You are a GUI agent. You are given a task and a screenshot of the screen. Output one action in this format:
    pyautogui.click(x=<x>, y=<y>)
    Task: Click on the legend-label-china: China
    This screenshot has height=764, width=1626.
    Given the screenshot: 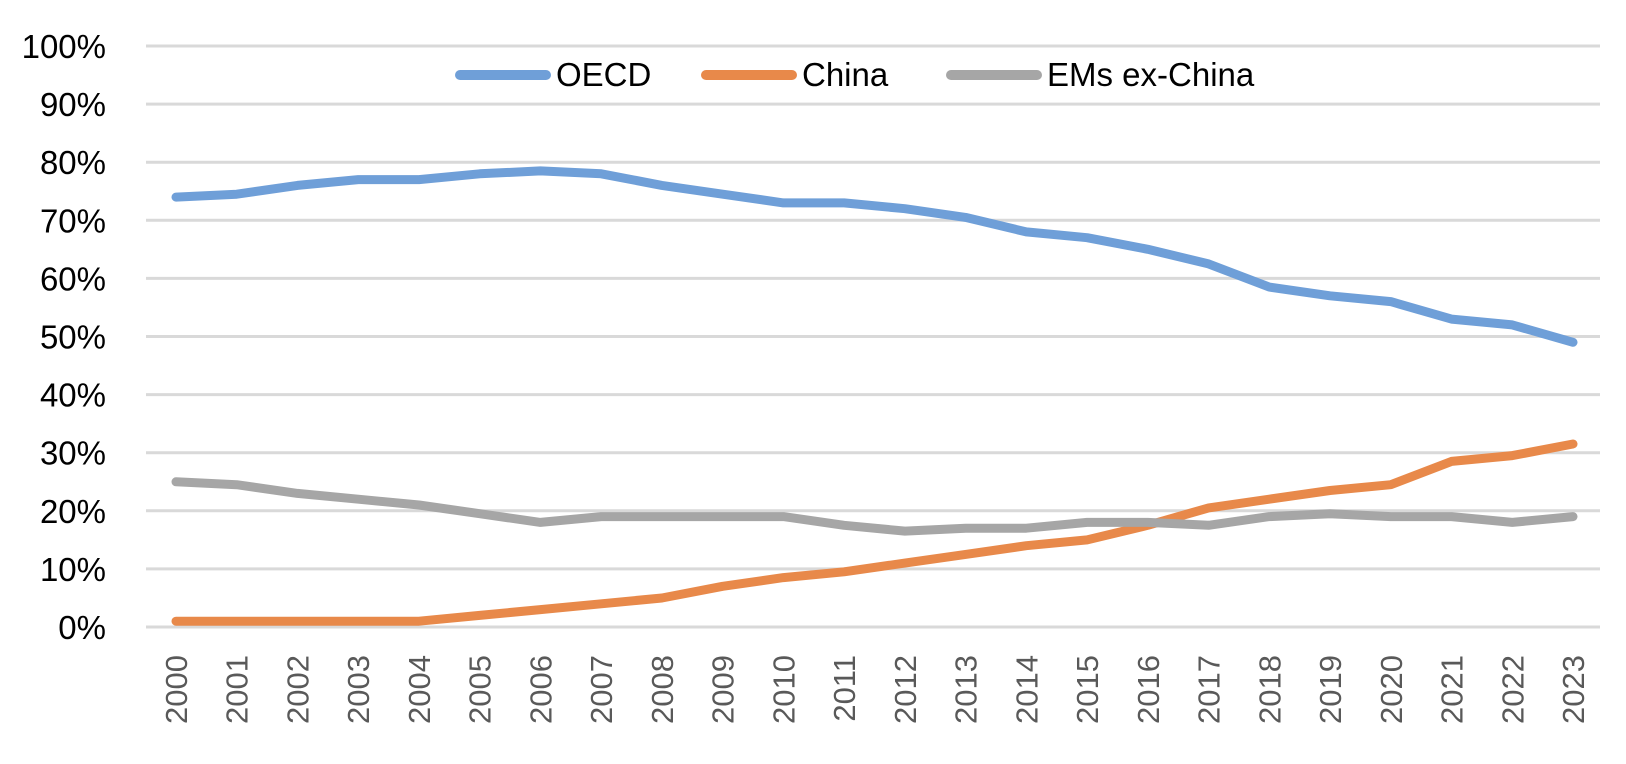 What is the action you would take?
    pyautogui.click(x=845, y=74)
    